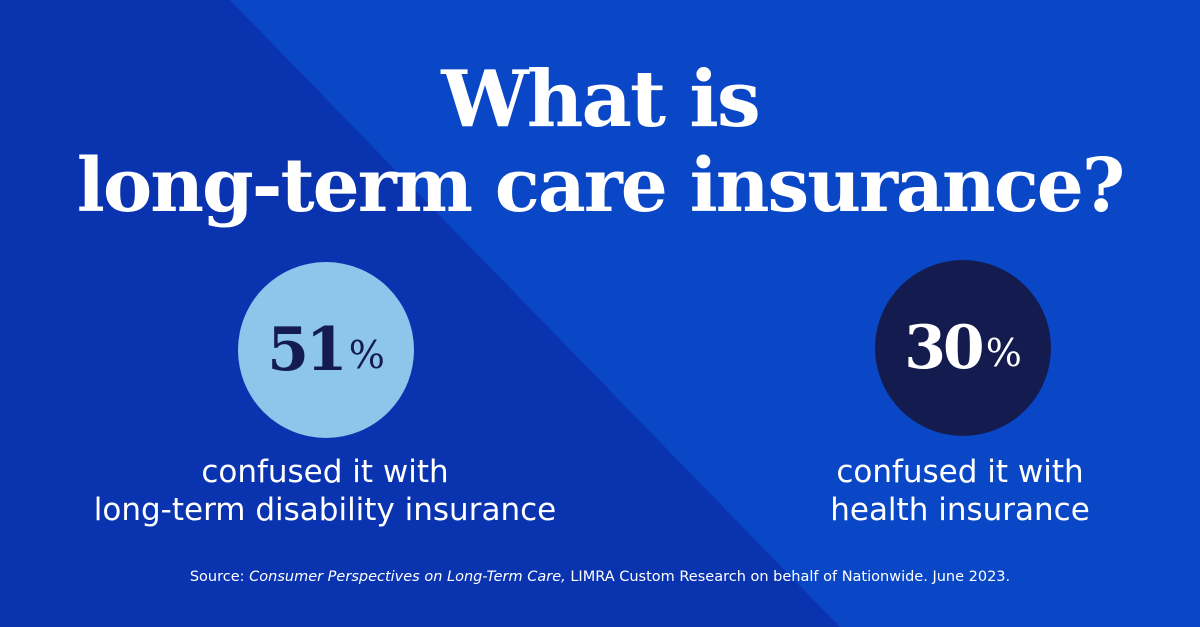 The width and height of the screenshot is (1200, 627). I want to click on stat-value-left: 51%, so click(326, 350).